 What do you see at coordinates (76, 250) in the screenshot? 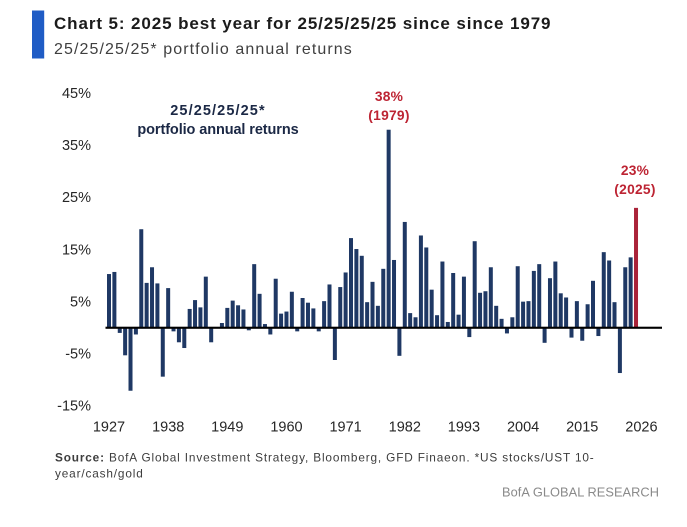
I see `svg-text: 15%` at bounding box center [76, 250].